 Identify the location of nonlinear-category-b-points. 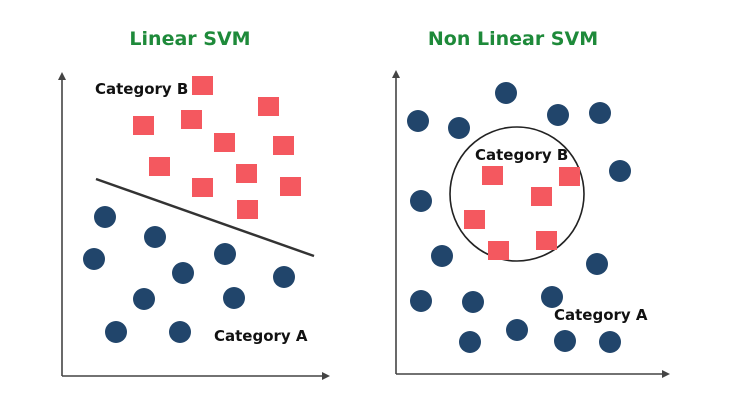
(522, 213).